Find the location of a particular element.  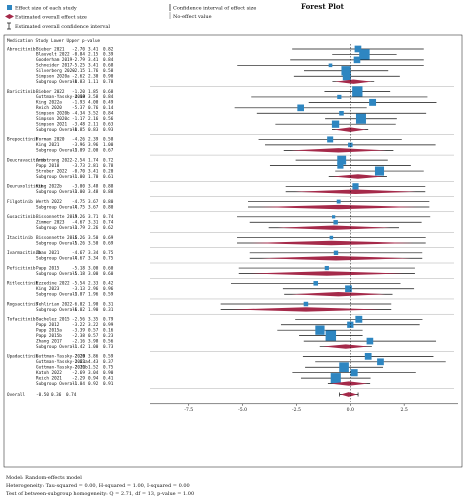

study-label: King 2022b is located at coordinates (49, 187).